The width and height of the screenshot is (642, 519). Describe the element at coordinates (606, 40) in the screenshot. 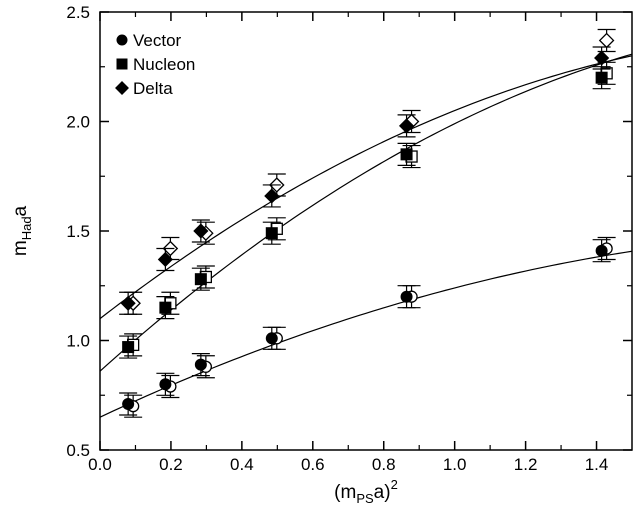

I see `point-open-delta` at that location.